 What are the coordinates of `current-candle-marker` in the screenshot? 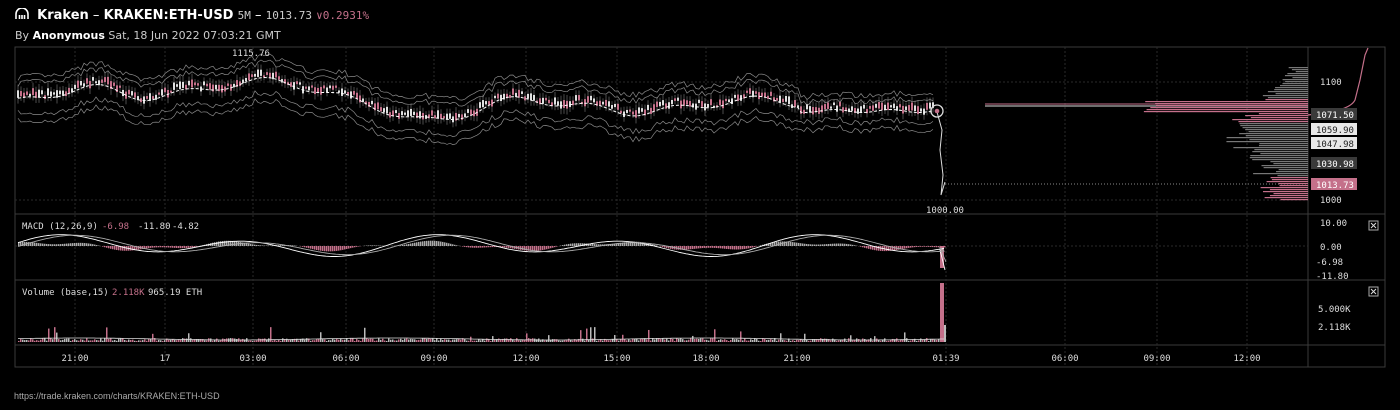 It's located at (937, 111).